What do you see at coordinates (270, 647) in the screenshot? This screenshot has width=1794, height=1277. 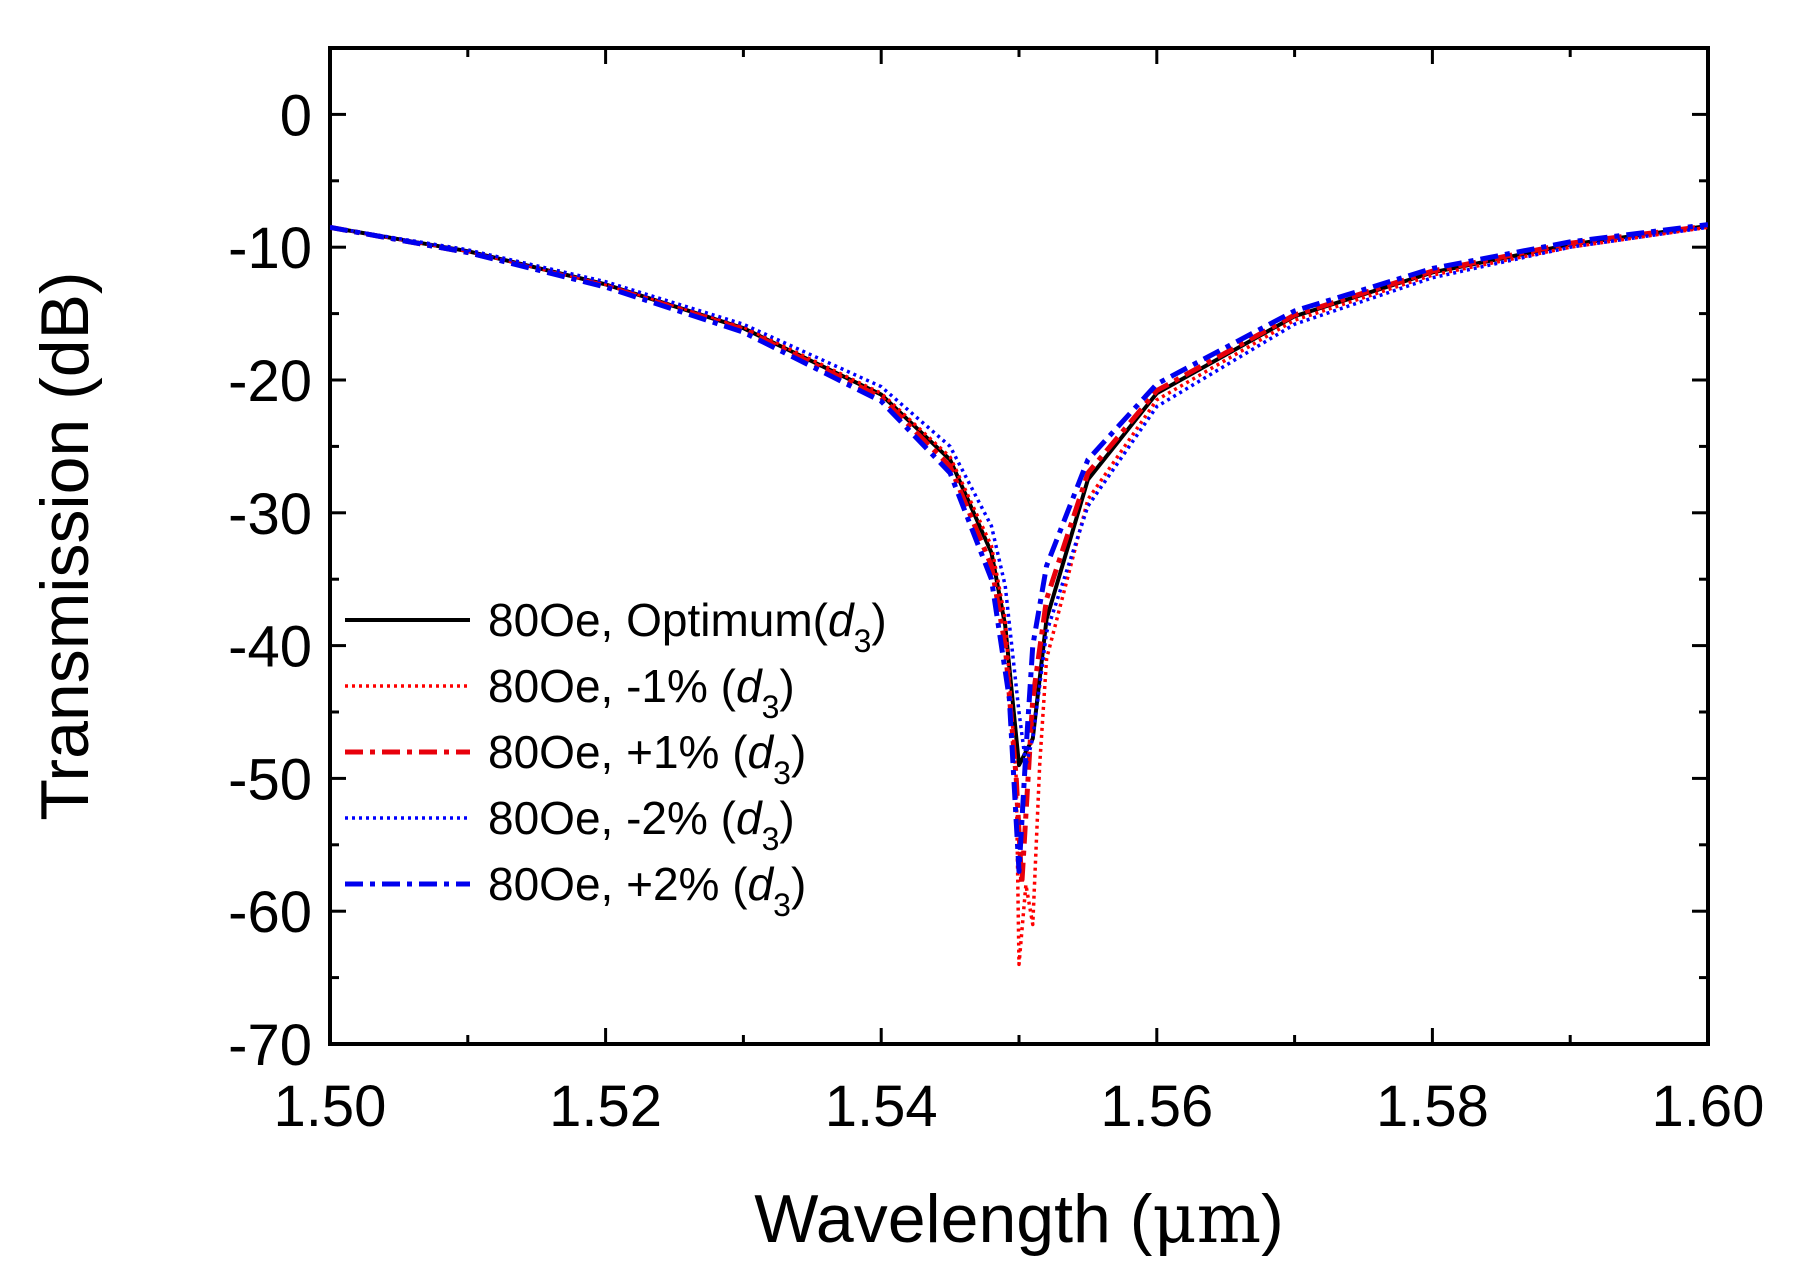 I see `y-tick-label: -40` at bounding box center [270, 647].